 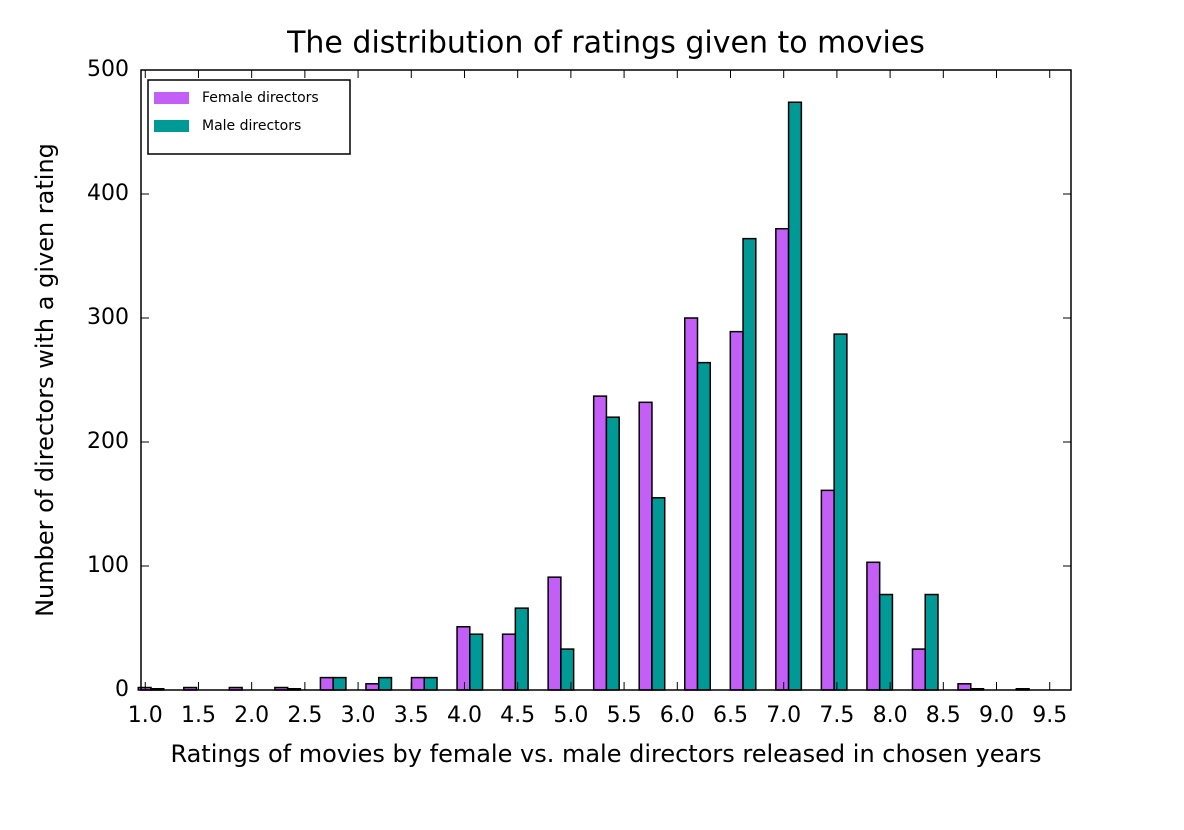 I want to click on x-tick-label: 5.0, so click(x=570, y=715).